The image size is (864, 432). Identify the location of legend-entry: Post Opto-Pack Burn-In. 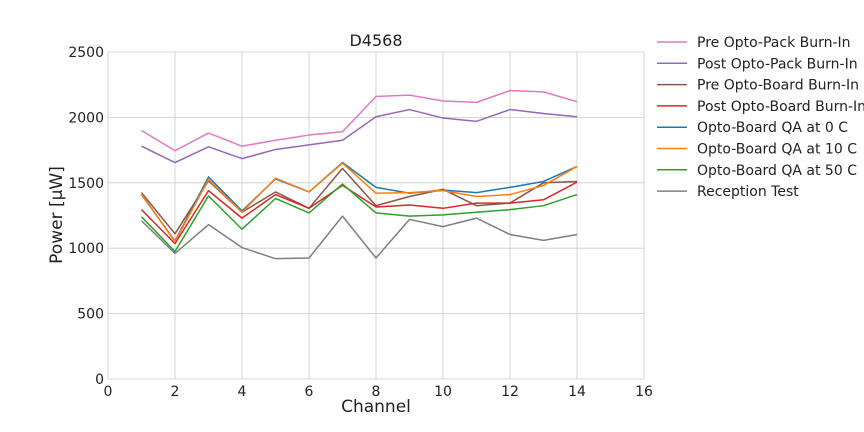
(777, 64).